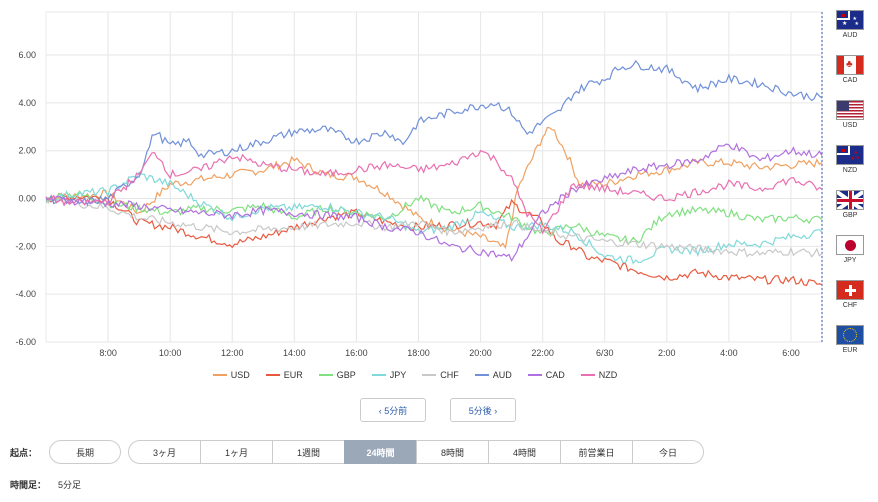 Image resolution: width=878 pixels, height=502 pixels. Describe the element at coordinates (483, 410) in the screenshot. I see `next-5min-button: 5分後 ›` at that location.